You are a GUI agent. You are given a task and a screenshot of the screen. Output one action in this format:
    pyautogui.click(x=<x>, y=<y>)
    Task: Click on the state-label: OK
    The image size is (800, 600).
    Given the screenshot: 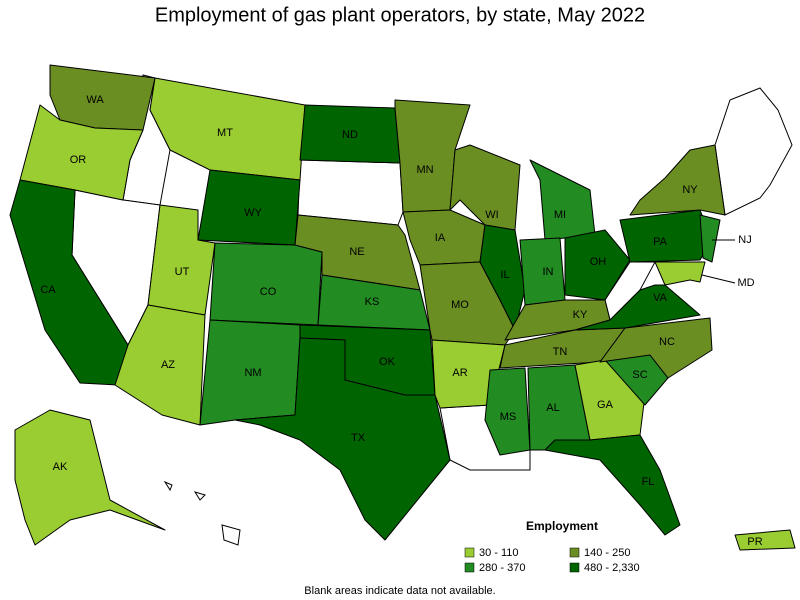 What is the action you would take?
    pyautogui.click(x=387, y=362)
    